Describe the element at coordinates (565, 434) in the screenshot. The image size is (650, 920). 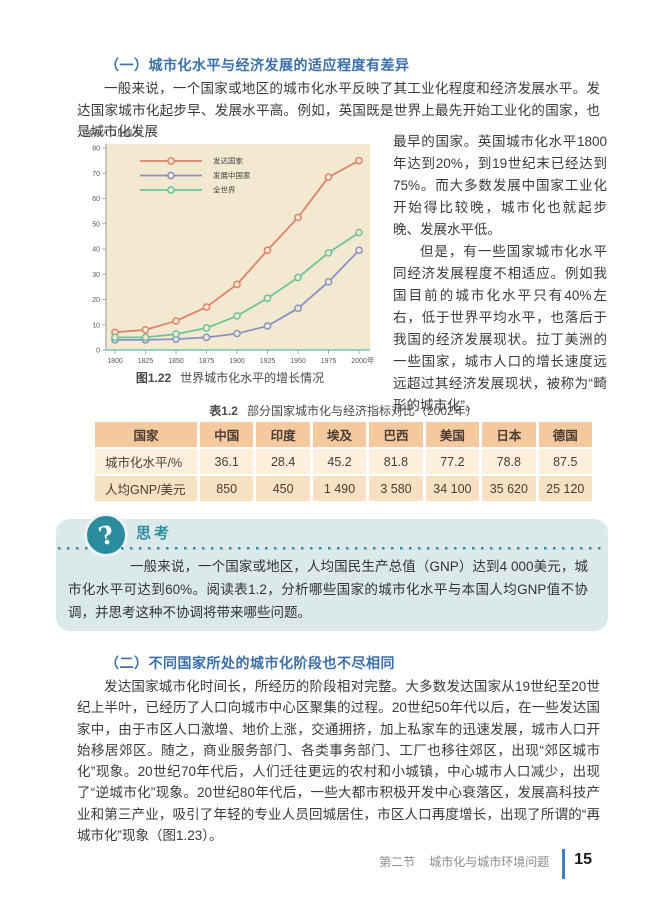
I see `table-cell: 德国` at that location.